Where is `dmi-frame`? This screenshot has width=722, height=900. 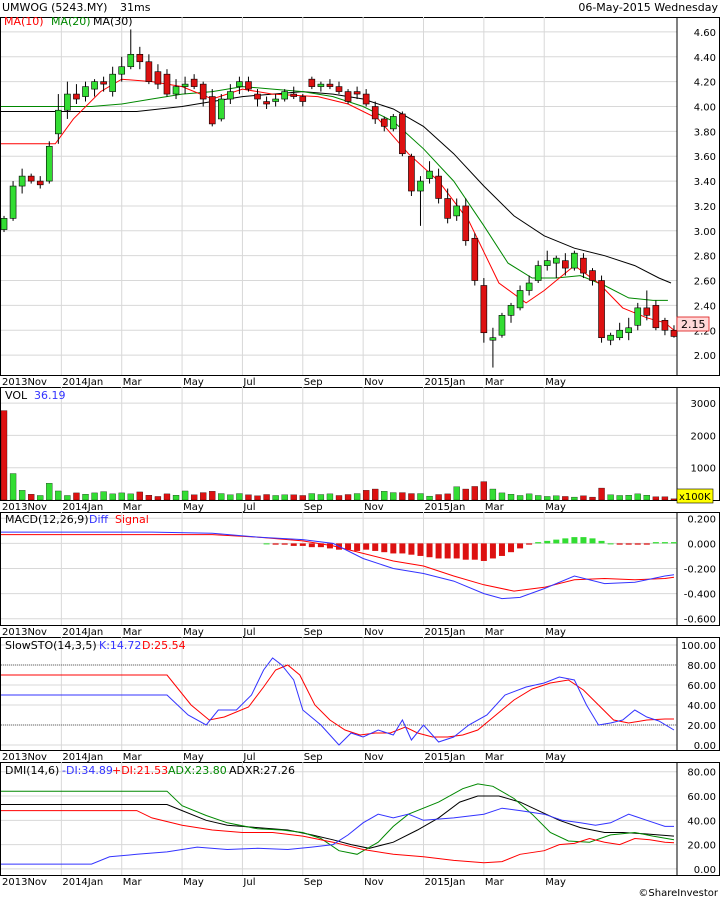
dmi-frame is located at coordinates (360, 819).